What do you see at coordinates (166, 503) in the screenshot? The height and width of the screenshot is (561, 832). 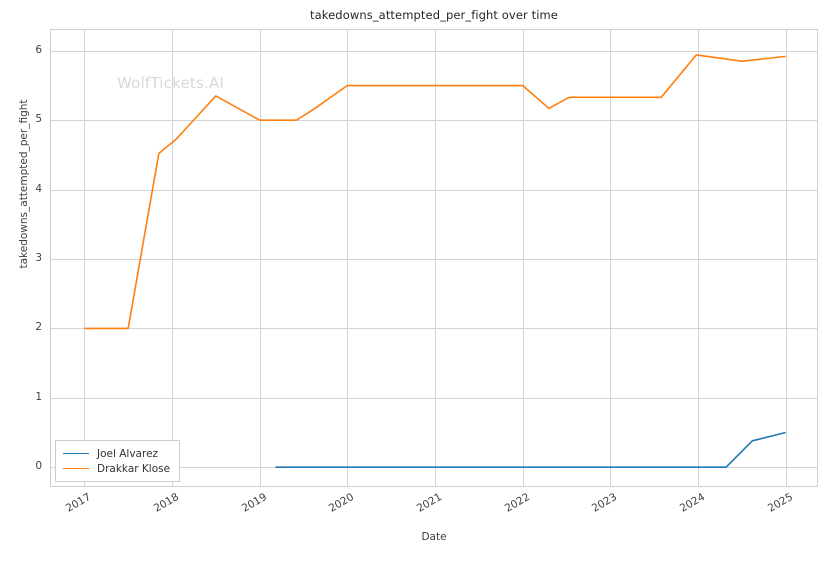 I see `x-tick-label: 2018` at bounding box center [166, 503].